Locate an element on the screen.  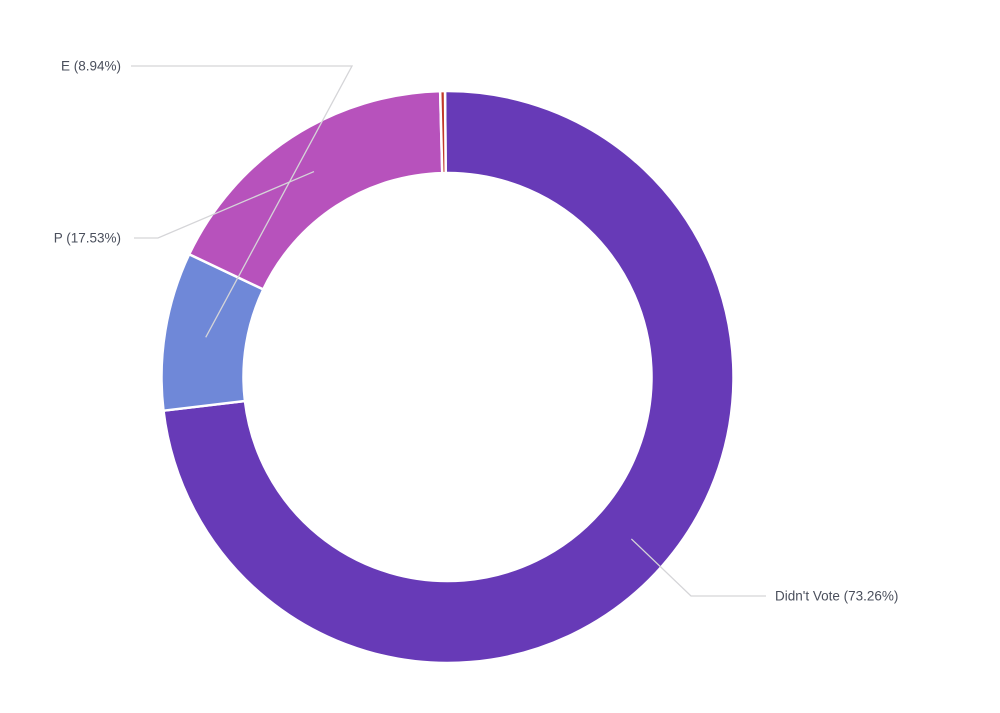
leader-line-p is located at coordinates (224, 204).